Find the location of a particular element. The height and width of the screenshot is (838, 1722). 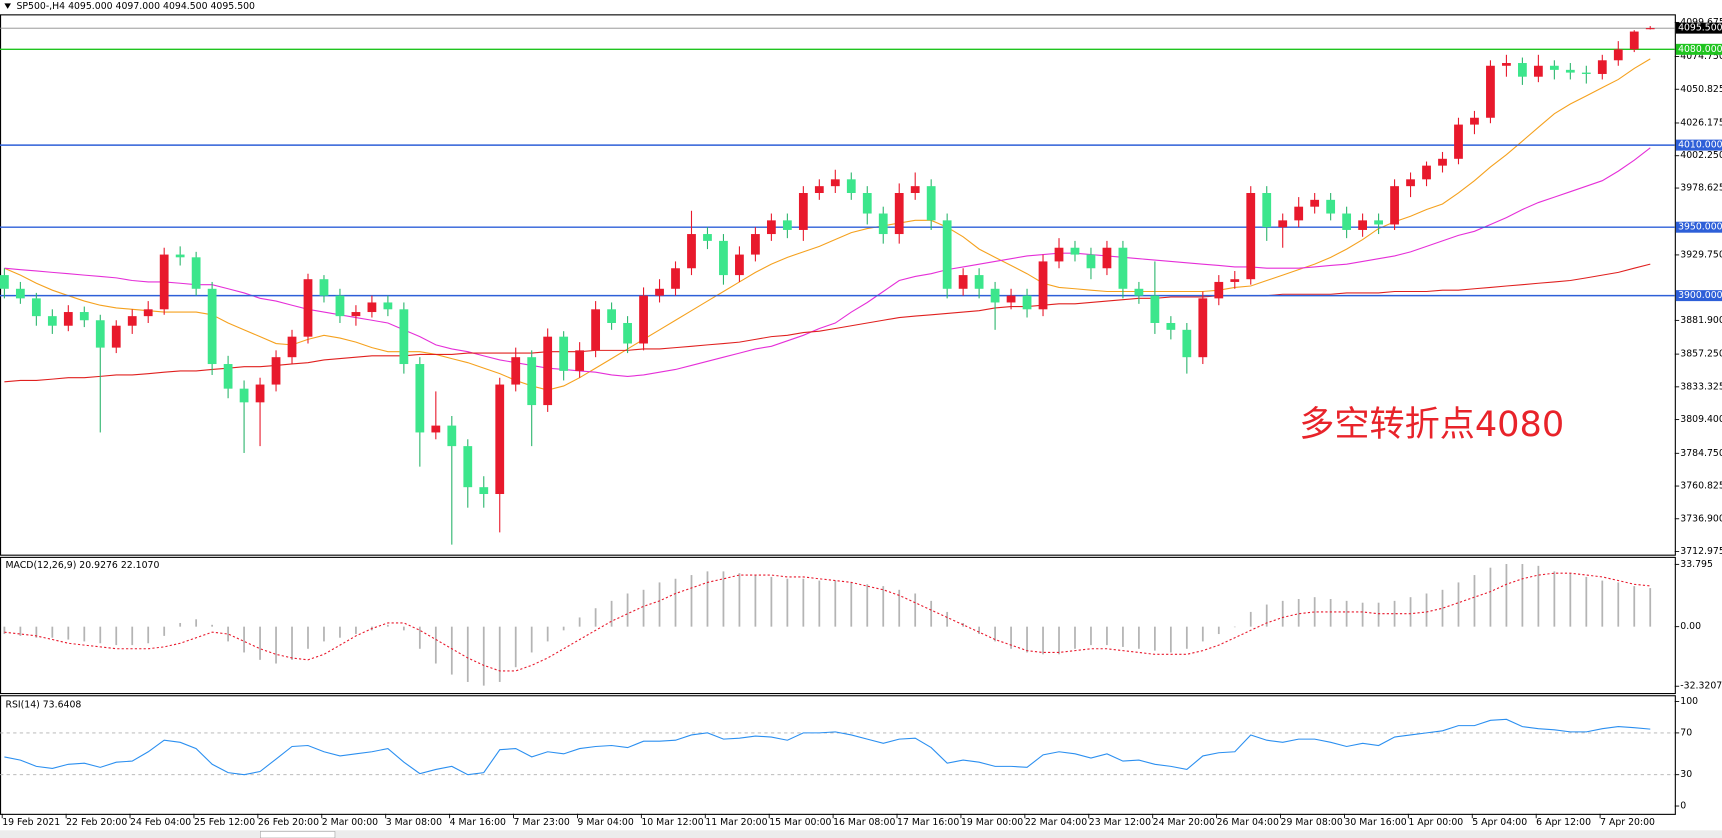

x-tick-label: 30 Mar 16:00 is located at coordinates (1375, 822).